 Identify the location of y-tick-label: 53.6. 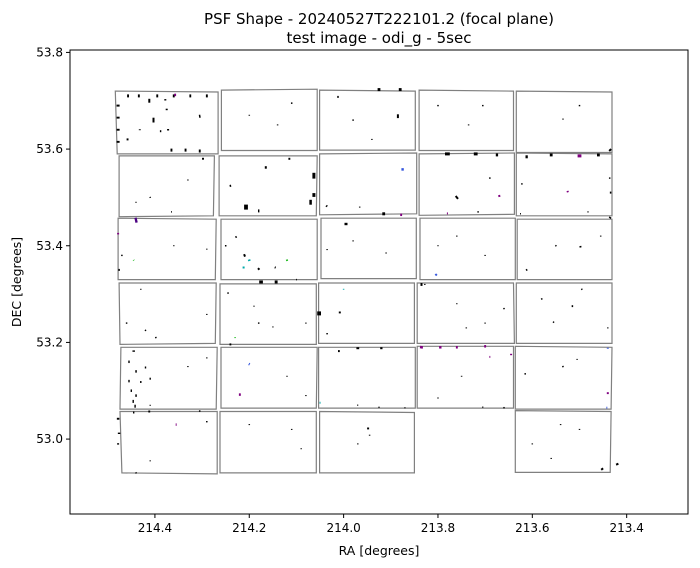
(49, 149).